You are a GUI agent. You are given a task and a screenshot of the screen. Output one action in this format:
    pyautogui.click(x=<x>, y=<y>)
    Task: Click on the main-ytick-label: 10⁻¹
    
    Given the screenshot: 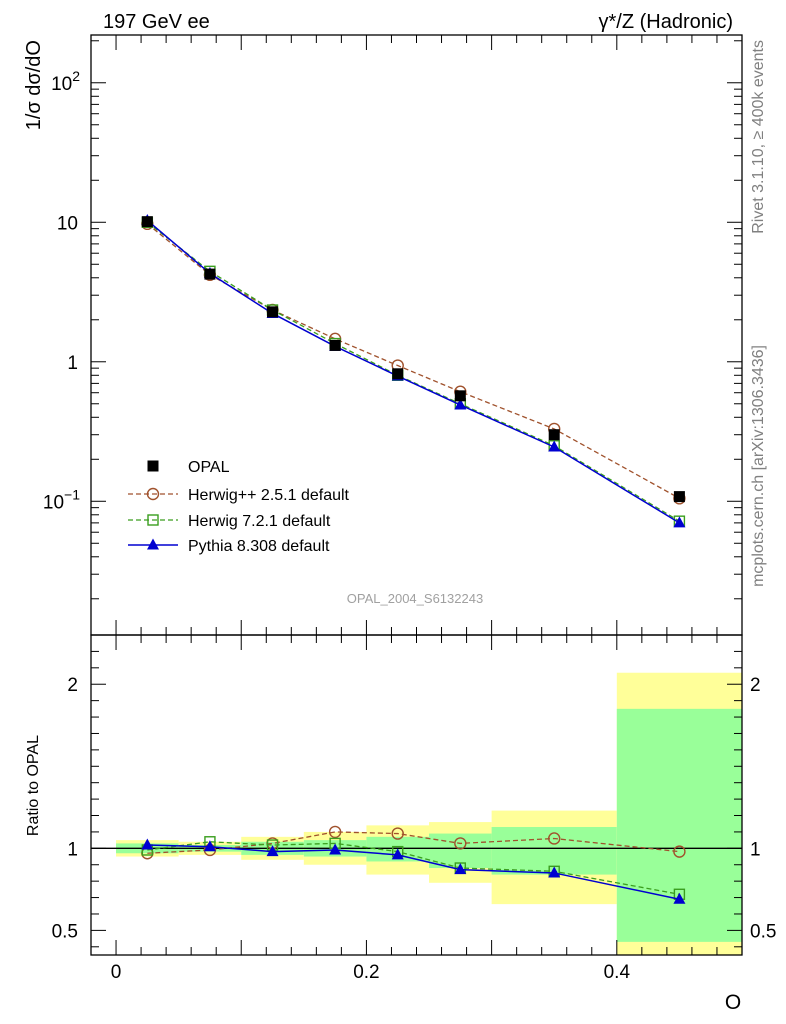 What is the action you would take?
    pyautogui.click(x=61, y=499)
    